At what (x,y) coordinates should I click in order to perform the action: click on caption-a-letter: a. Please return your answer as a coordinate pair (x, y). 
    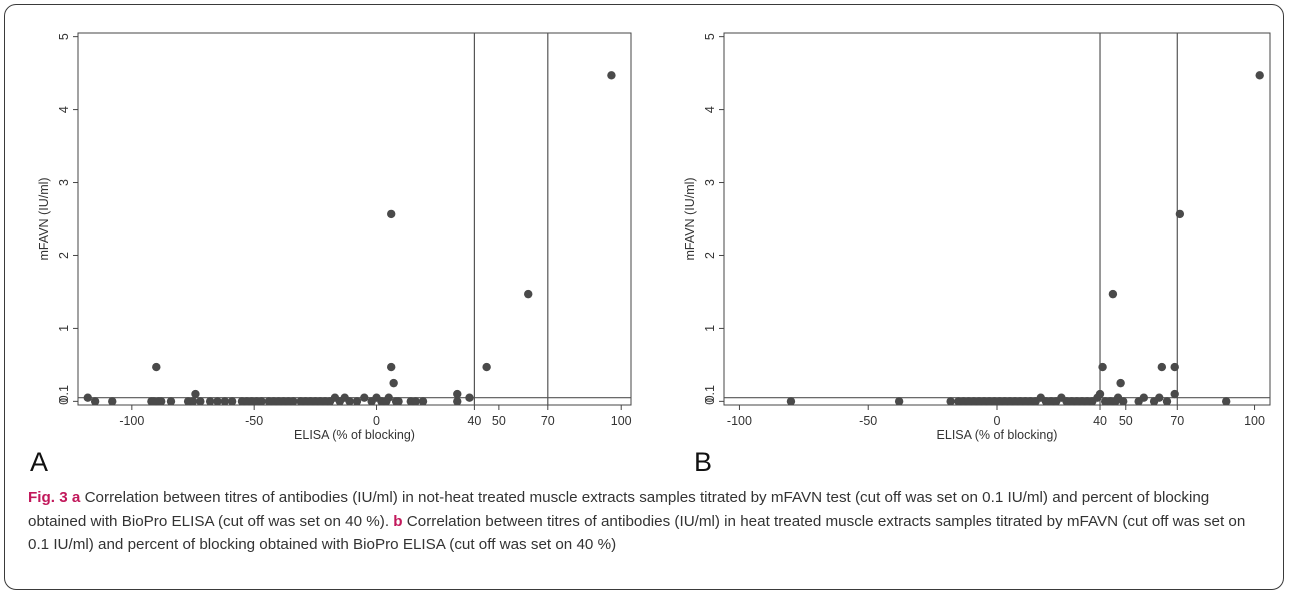
    Looking at the image, I should click on (76, 497).